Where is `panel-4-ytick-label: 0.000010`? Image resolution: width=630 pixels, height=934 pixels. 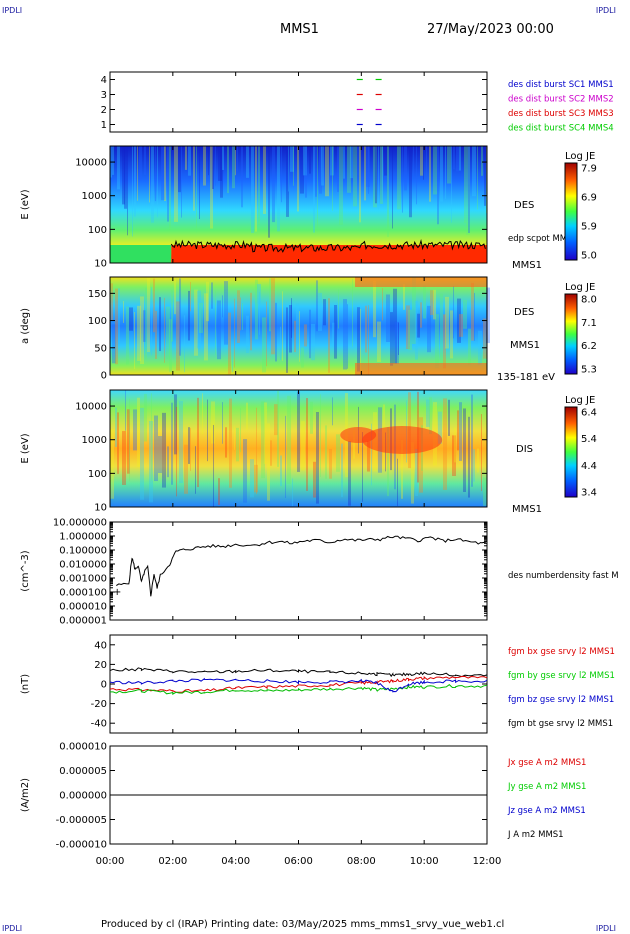 panel-4-ytick-label: 0.000010 is located at coordinates (83, 607).